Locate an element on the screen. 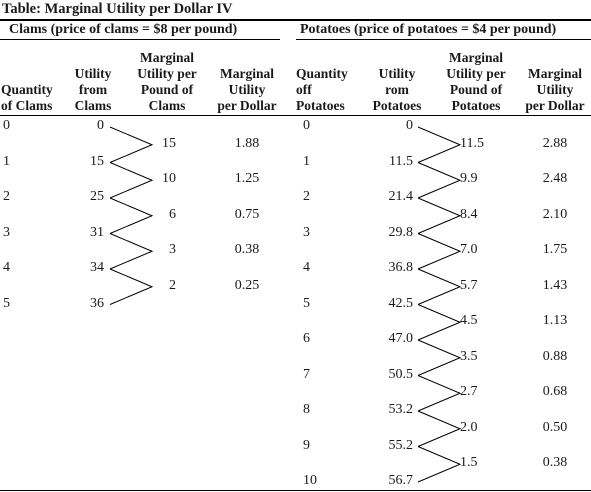 This screenshot has height=492, width=591. potatoes-header-utility: Potatoes is located at coordinates (397, 105).